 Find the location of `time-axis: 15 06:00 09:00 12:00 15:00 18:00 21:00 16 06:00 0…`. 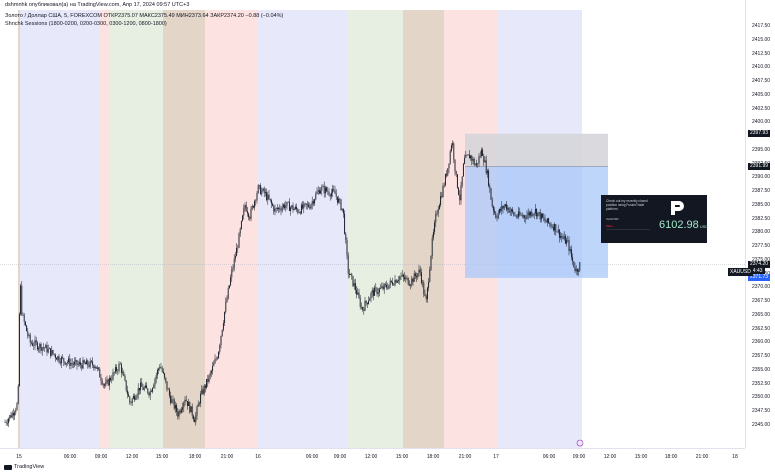

time-axis: 15 06:00 09:00 12:00 15:00 18:00 21:00 16 06:00 0… is located at coordinates (372, 456).